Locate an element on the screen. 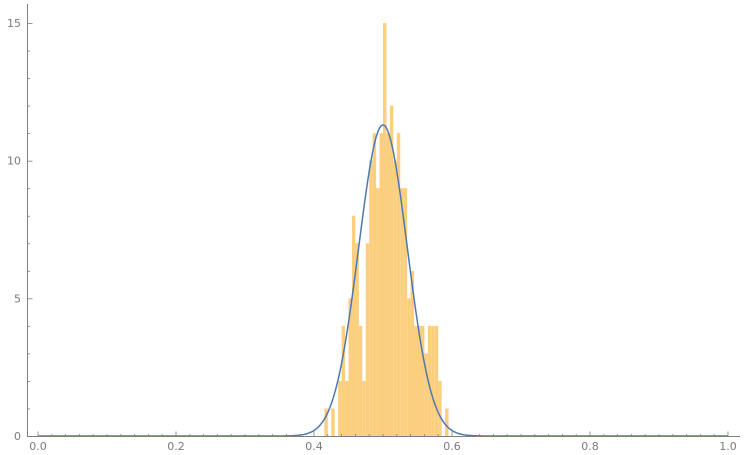 Image resolution: width=752 pixels, height=455 pixels. y-tick-label: 15 is located at coordinates (14, 23).